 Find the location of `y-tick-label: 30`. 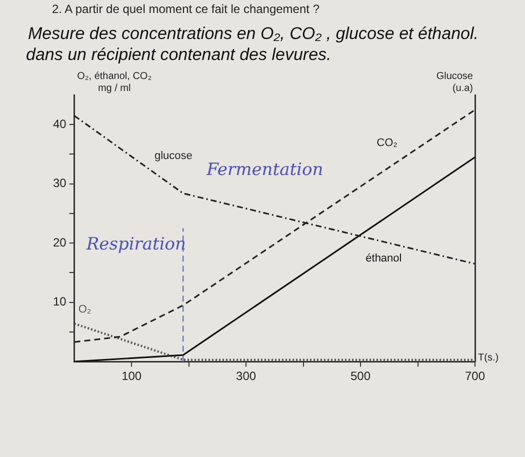

y-tick-label: 30 is located at coordinates (59, 183).